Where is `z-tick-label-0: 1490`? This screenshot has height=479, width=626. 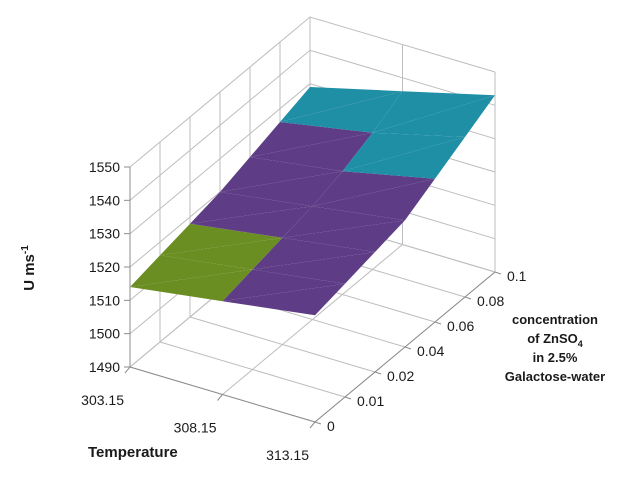
z-tick-label-0: 1490 is located at coordinates (104, 367).